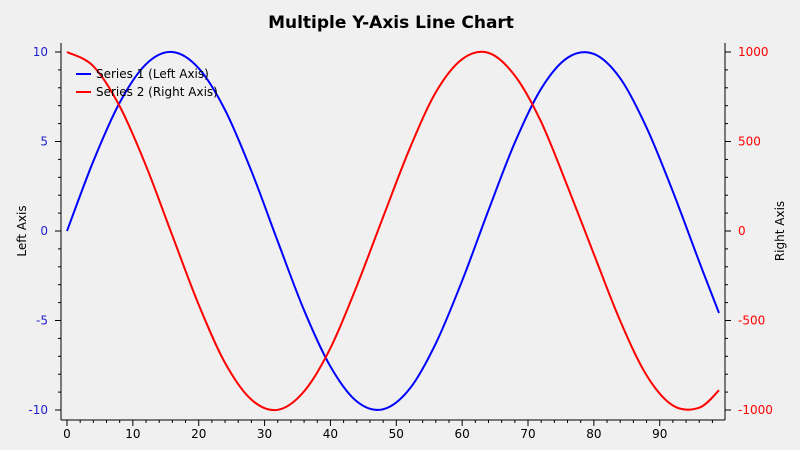 Image resolution: width=800 pixels, height=450 pixels. Describe the element at coordinates (198, 434) in the screenshot. I see `x-tick-label: 20` at that location.